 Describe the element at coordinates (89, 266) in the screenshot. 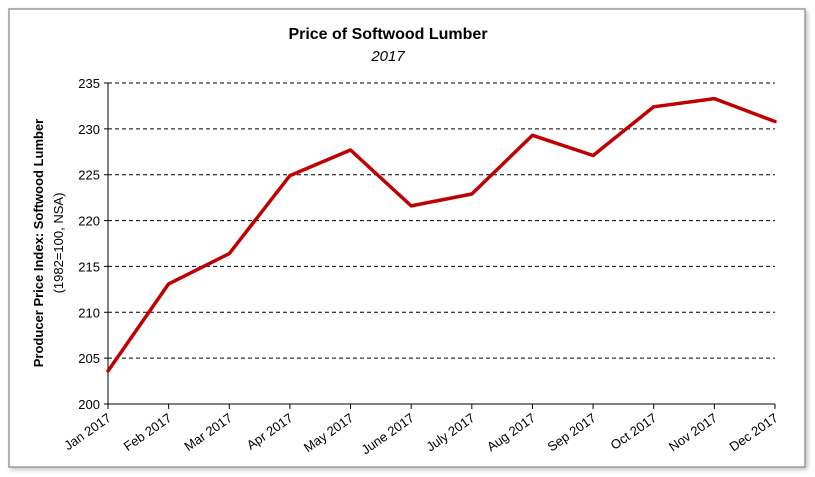

I see `y-tick-label: 215` at that location.